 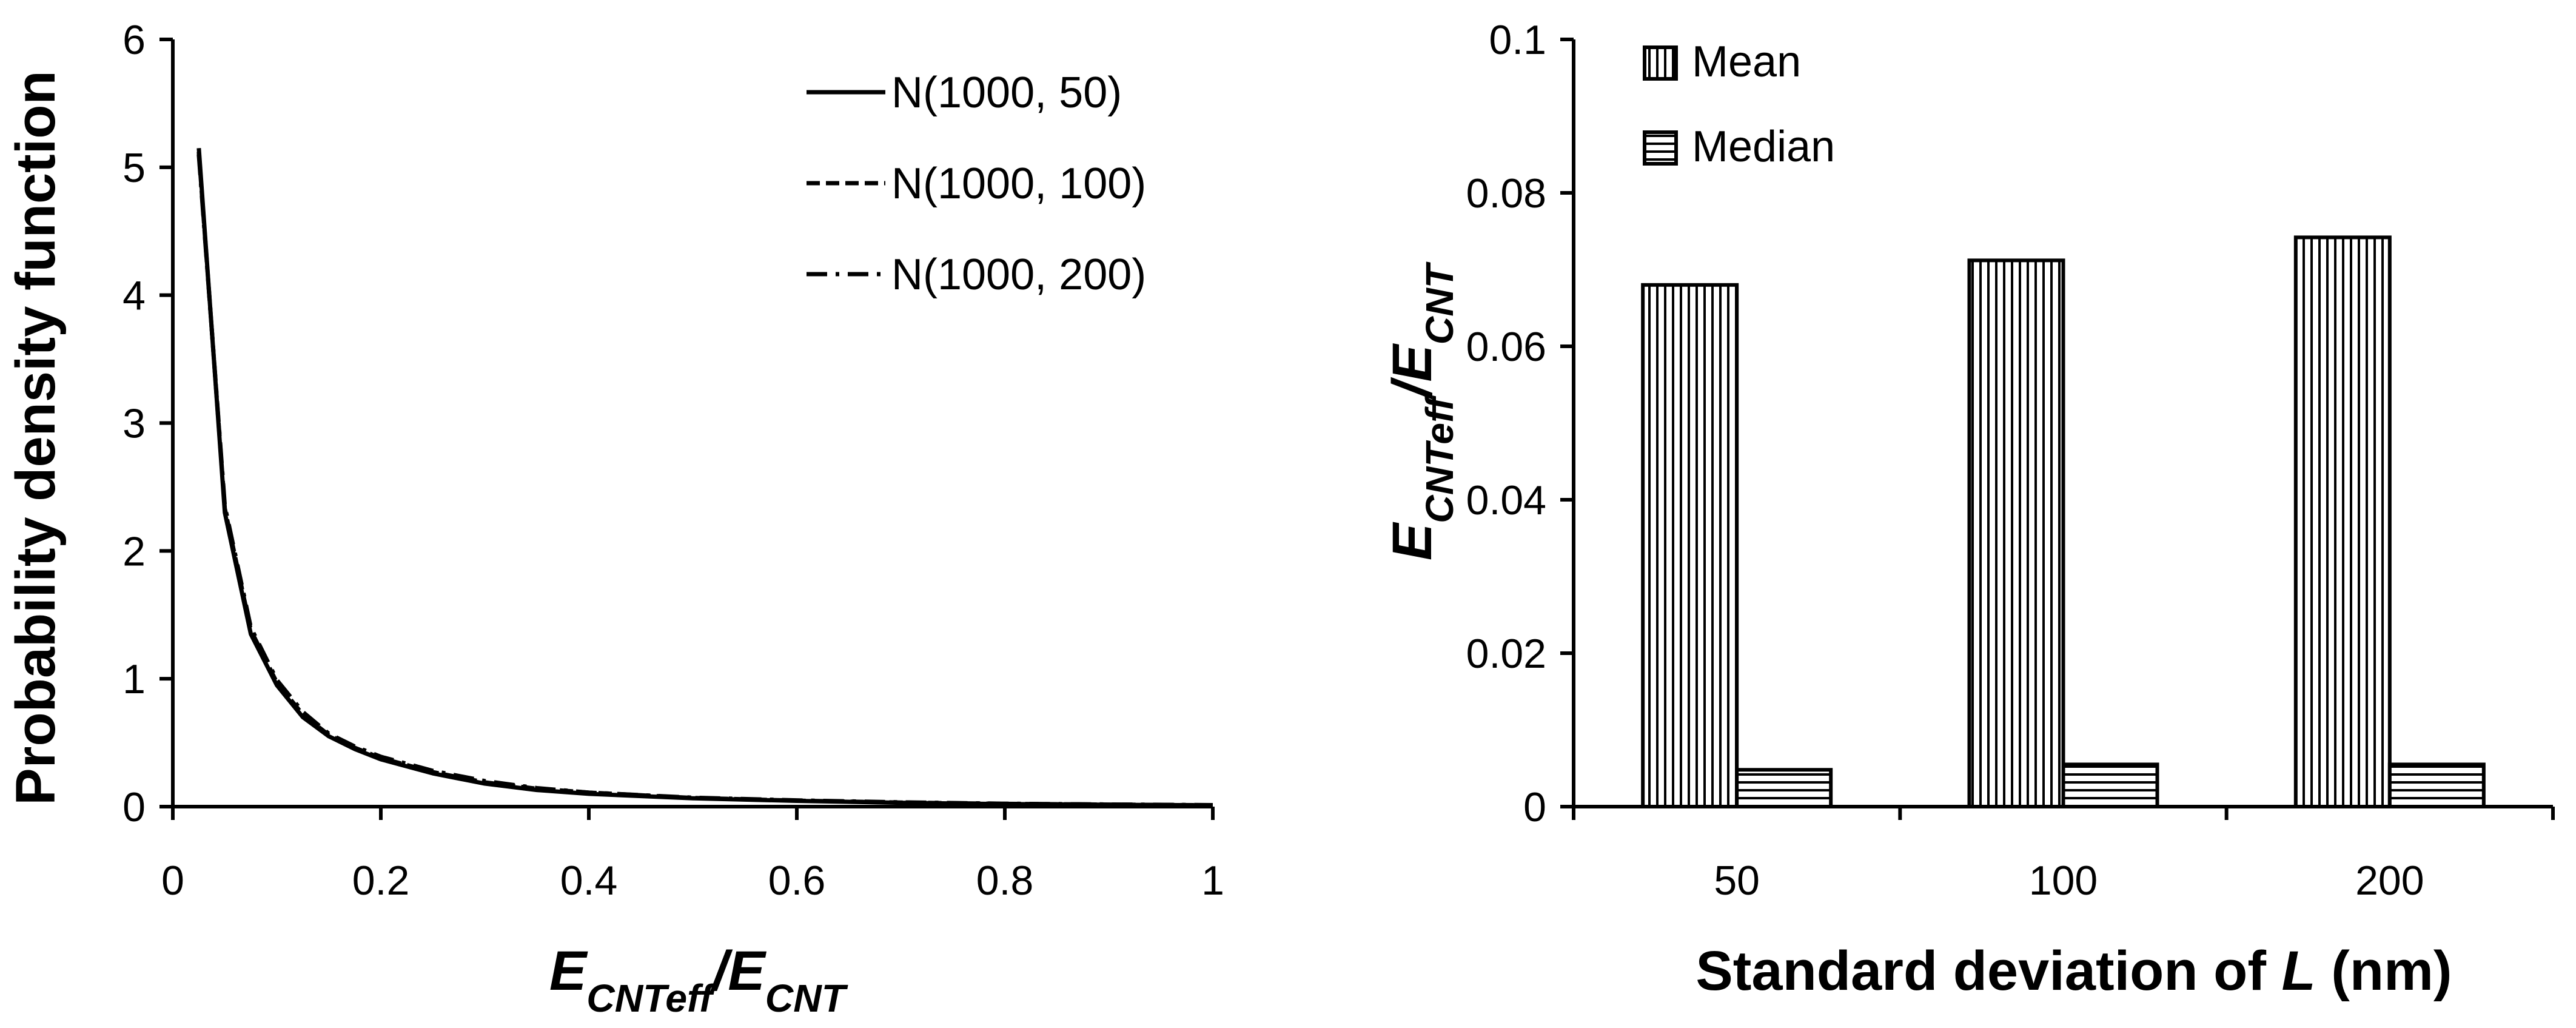 What do you see at coordinates (2074, 971) in the screenshot?
I see `right-x-axis-title: Standard deviation of L (nm)` at bounding box center [2074, 971].